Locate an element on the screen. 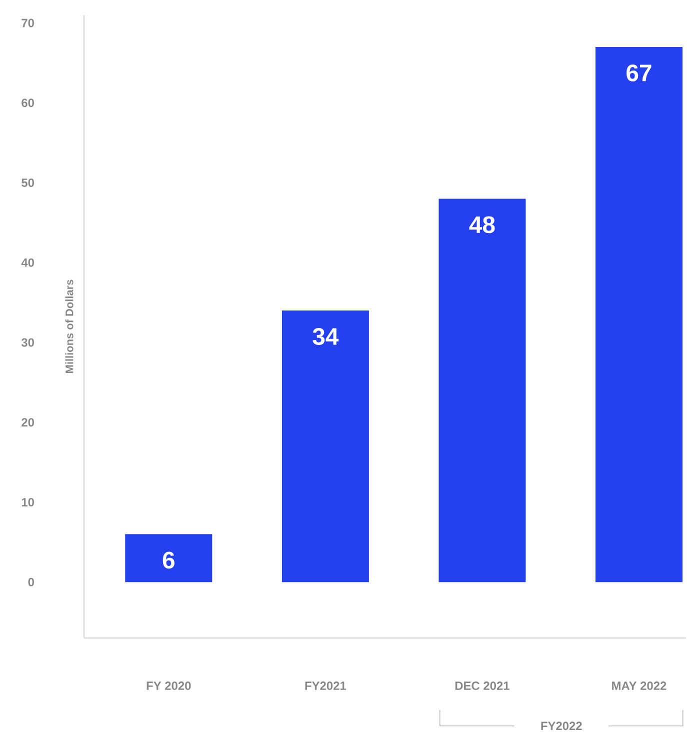 This screenshot has width=687, height=735. y-tick-label: 0 is located at coordinates (31, 582).